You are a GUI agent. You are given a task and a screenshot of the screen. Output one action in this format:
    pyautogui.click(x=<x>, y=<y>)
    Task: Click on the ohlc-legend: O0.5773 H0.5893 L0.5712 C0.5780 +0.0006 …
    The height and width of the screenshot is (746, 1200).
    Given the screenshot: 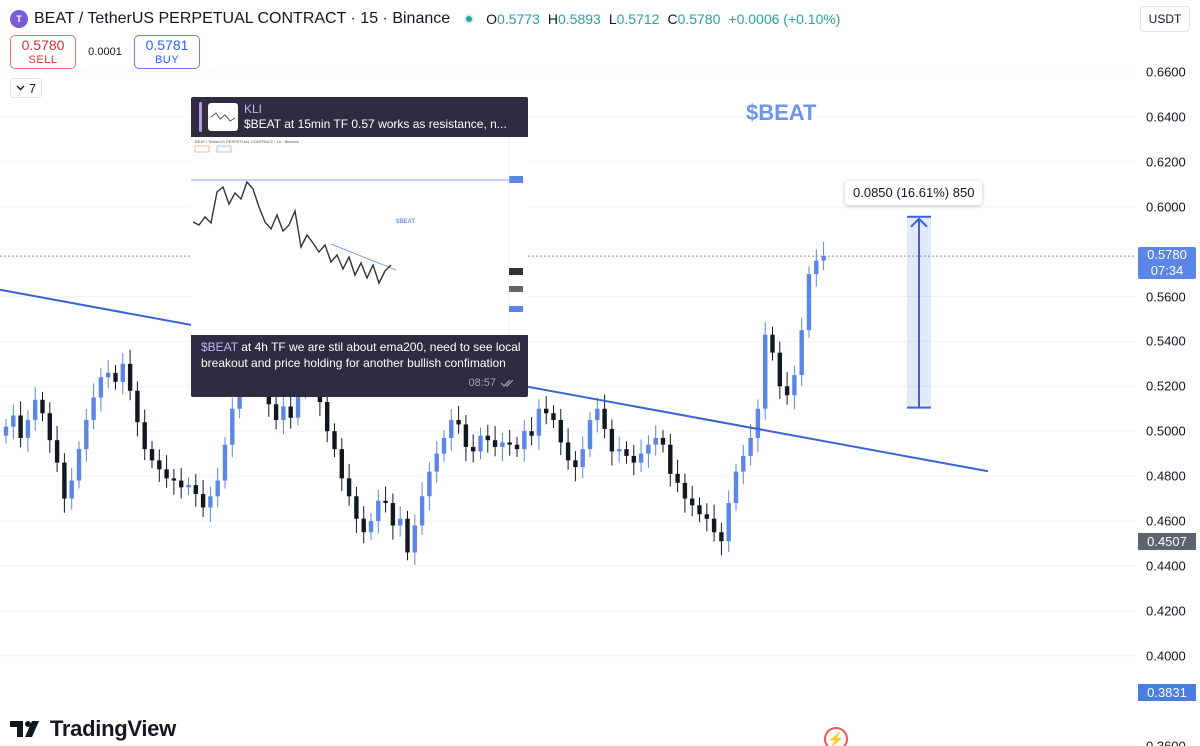 What is the action you would take?
    pyautogui.click(x=663, y=19)
    